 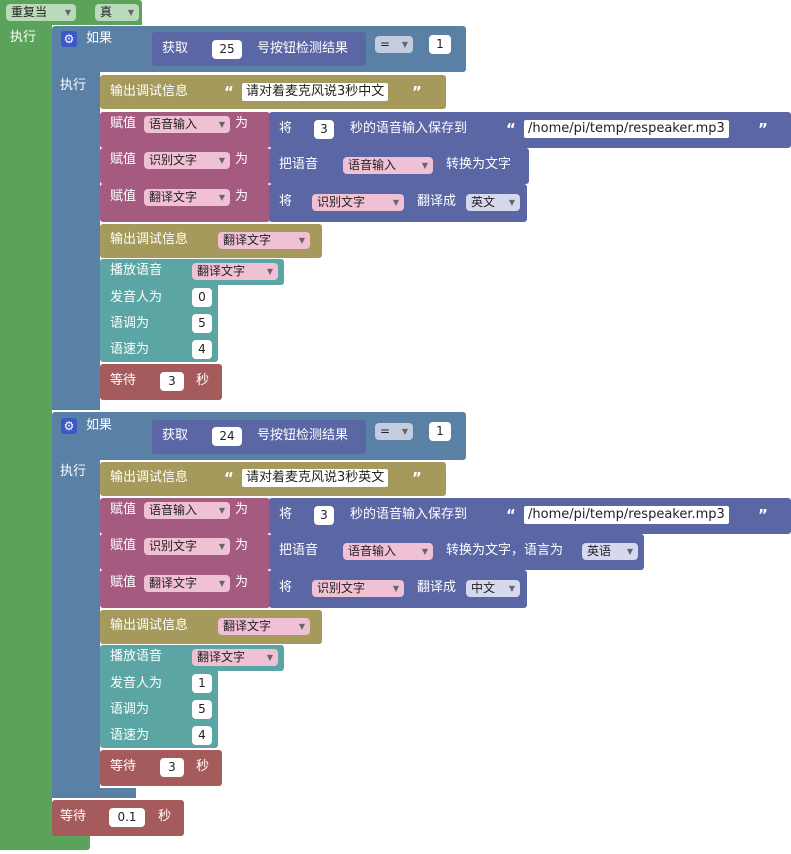 I want to click on target-lang-dropdown-2: 中文 ▼, so click(x=493, y=588).